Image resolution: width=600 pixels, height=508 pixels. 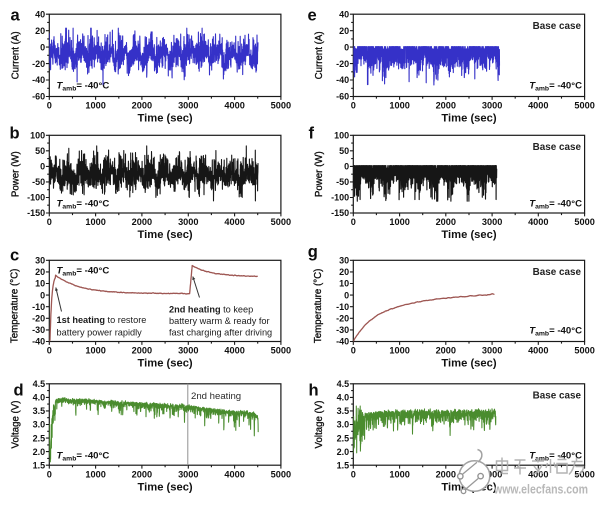 What do you see at coordinates (102, 320) in the screenshot?
I see `svg-text: 1st heating to restore` at bounding box center [102, 320].